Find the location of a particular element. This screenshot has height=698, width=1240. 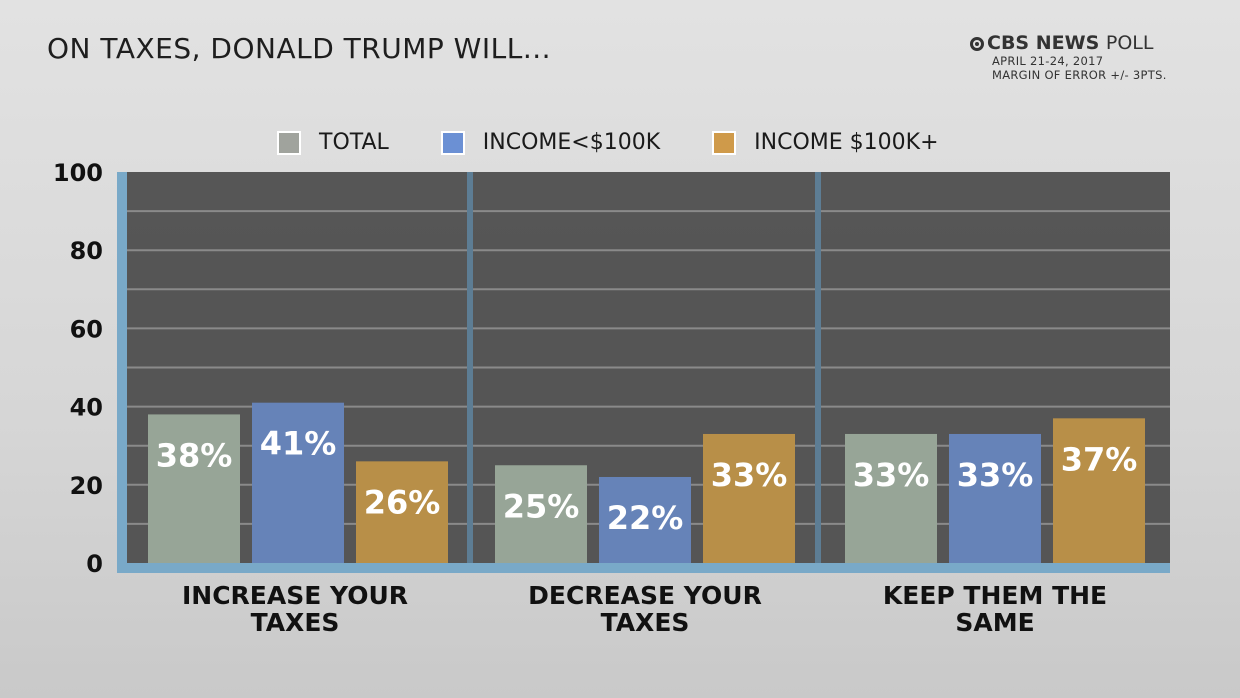

margin-of-error: MARGIN OF ERROR +/- 3PTS. is located at coordinates (1079, 75).